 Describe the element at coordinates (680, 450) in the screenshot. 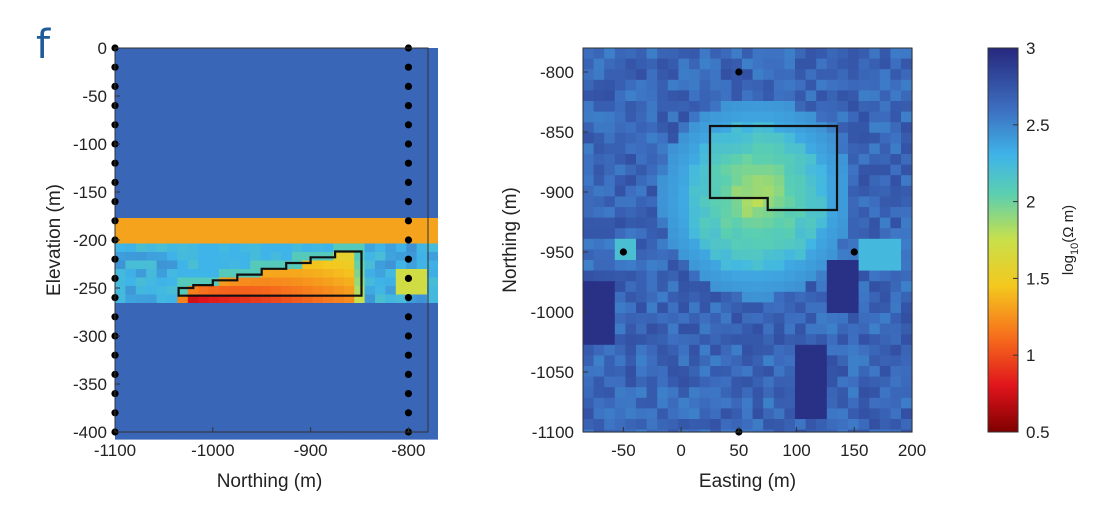

I see `x-tick-label: 0` at that location.